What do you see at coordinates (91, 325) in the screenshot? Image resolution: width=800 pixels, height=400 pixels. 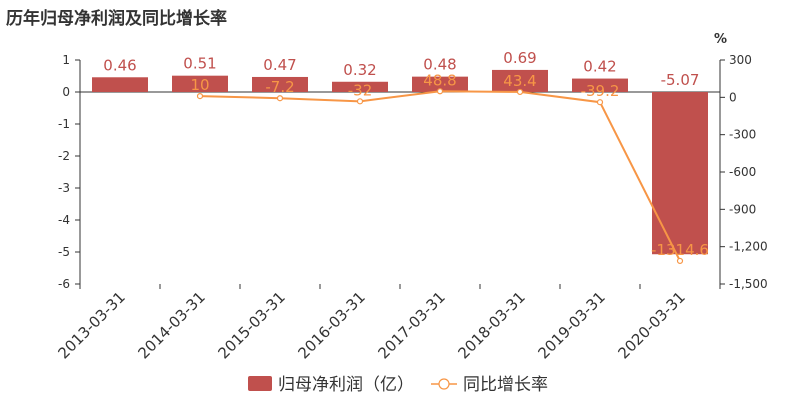 I see `x-tick-label: 2013-03-31` at bounding box center [91, 325].